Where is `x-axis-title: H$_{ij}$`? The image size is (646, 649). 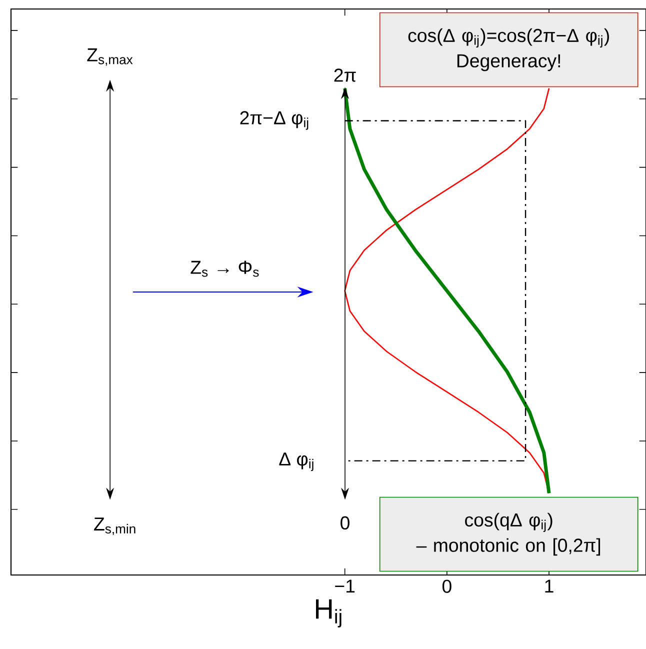
x-axis-title: H$_{ij}$ is located at coordinates (329, 613).